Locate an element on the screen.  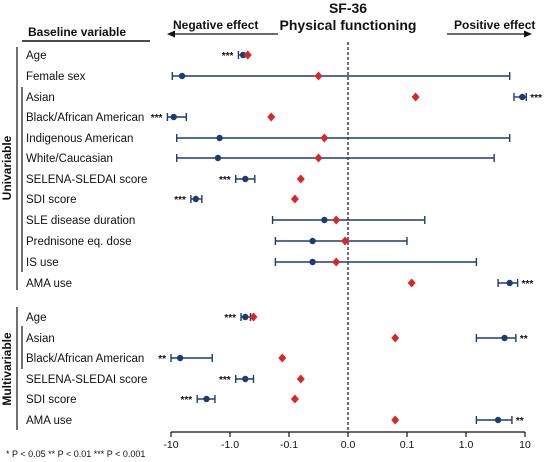
row-label: Asian is located at coordinates (40, 339).